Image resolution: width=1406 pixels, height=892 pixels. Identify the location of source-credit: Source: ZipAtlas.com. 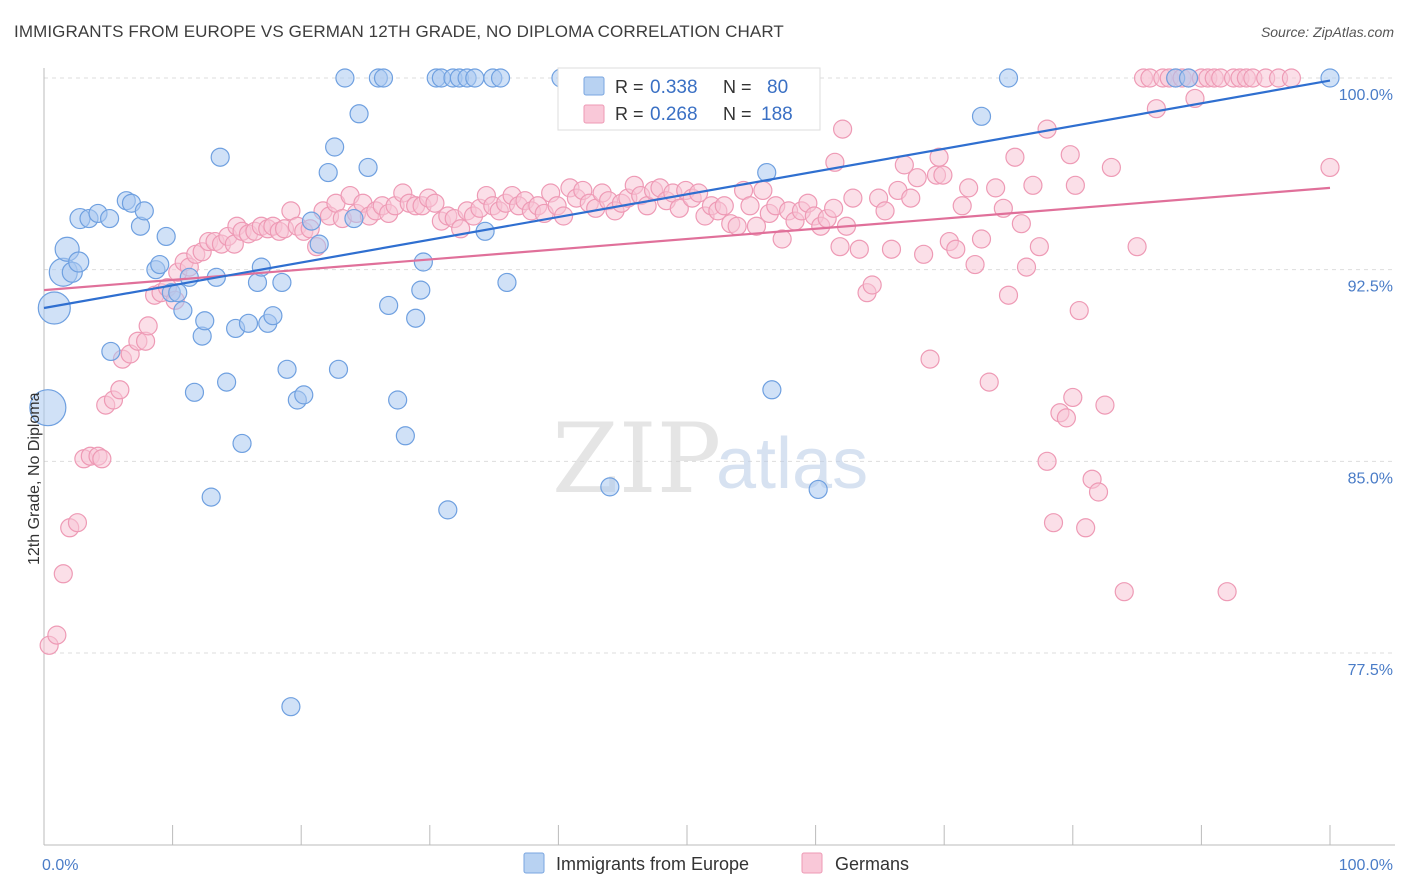
(1327, 32).